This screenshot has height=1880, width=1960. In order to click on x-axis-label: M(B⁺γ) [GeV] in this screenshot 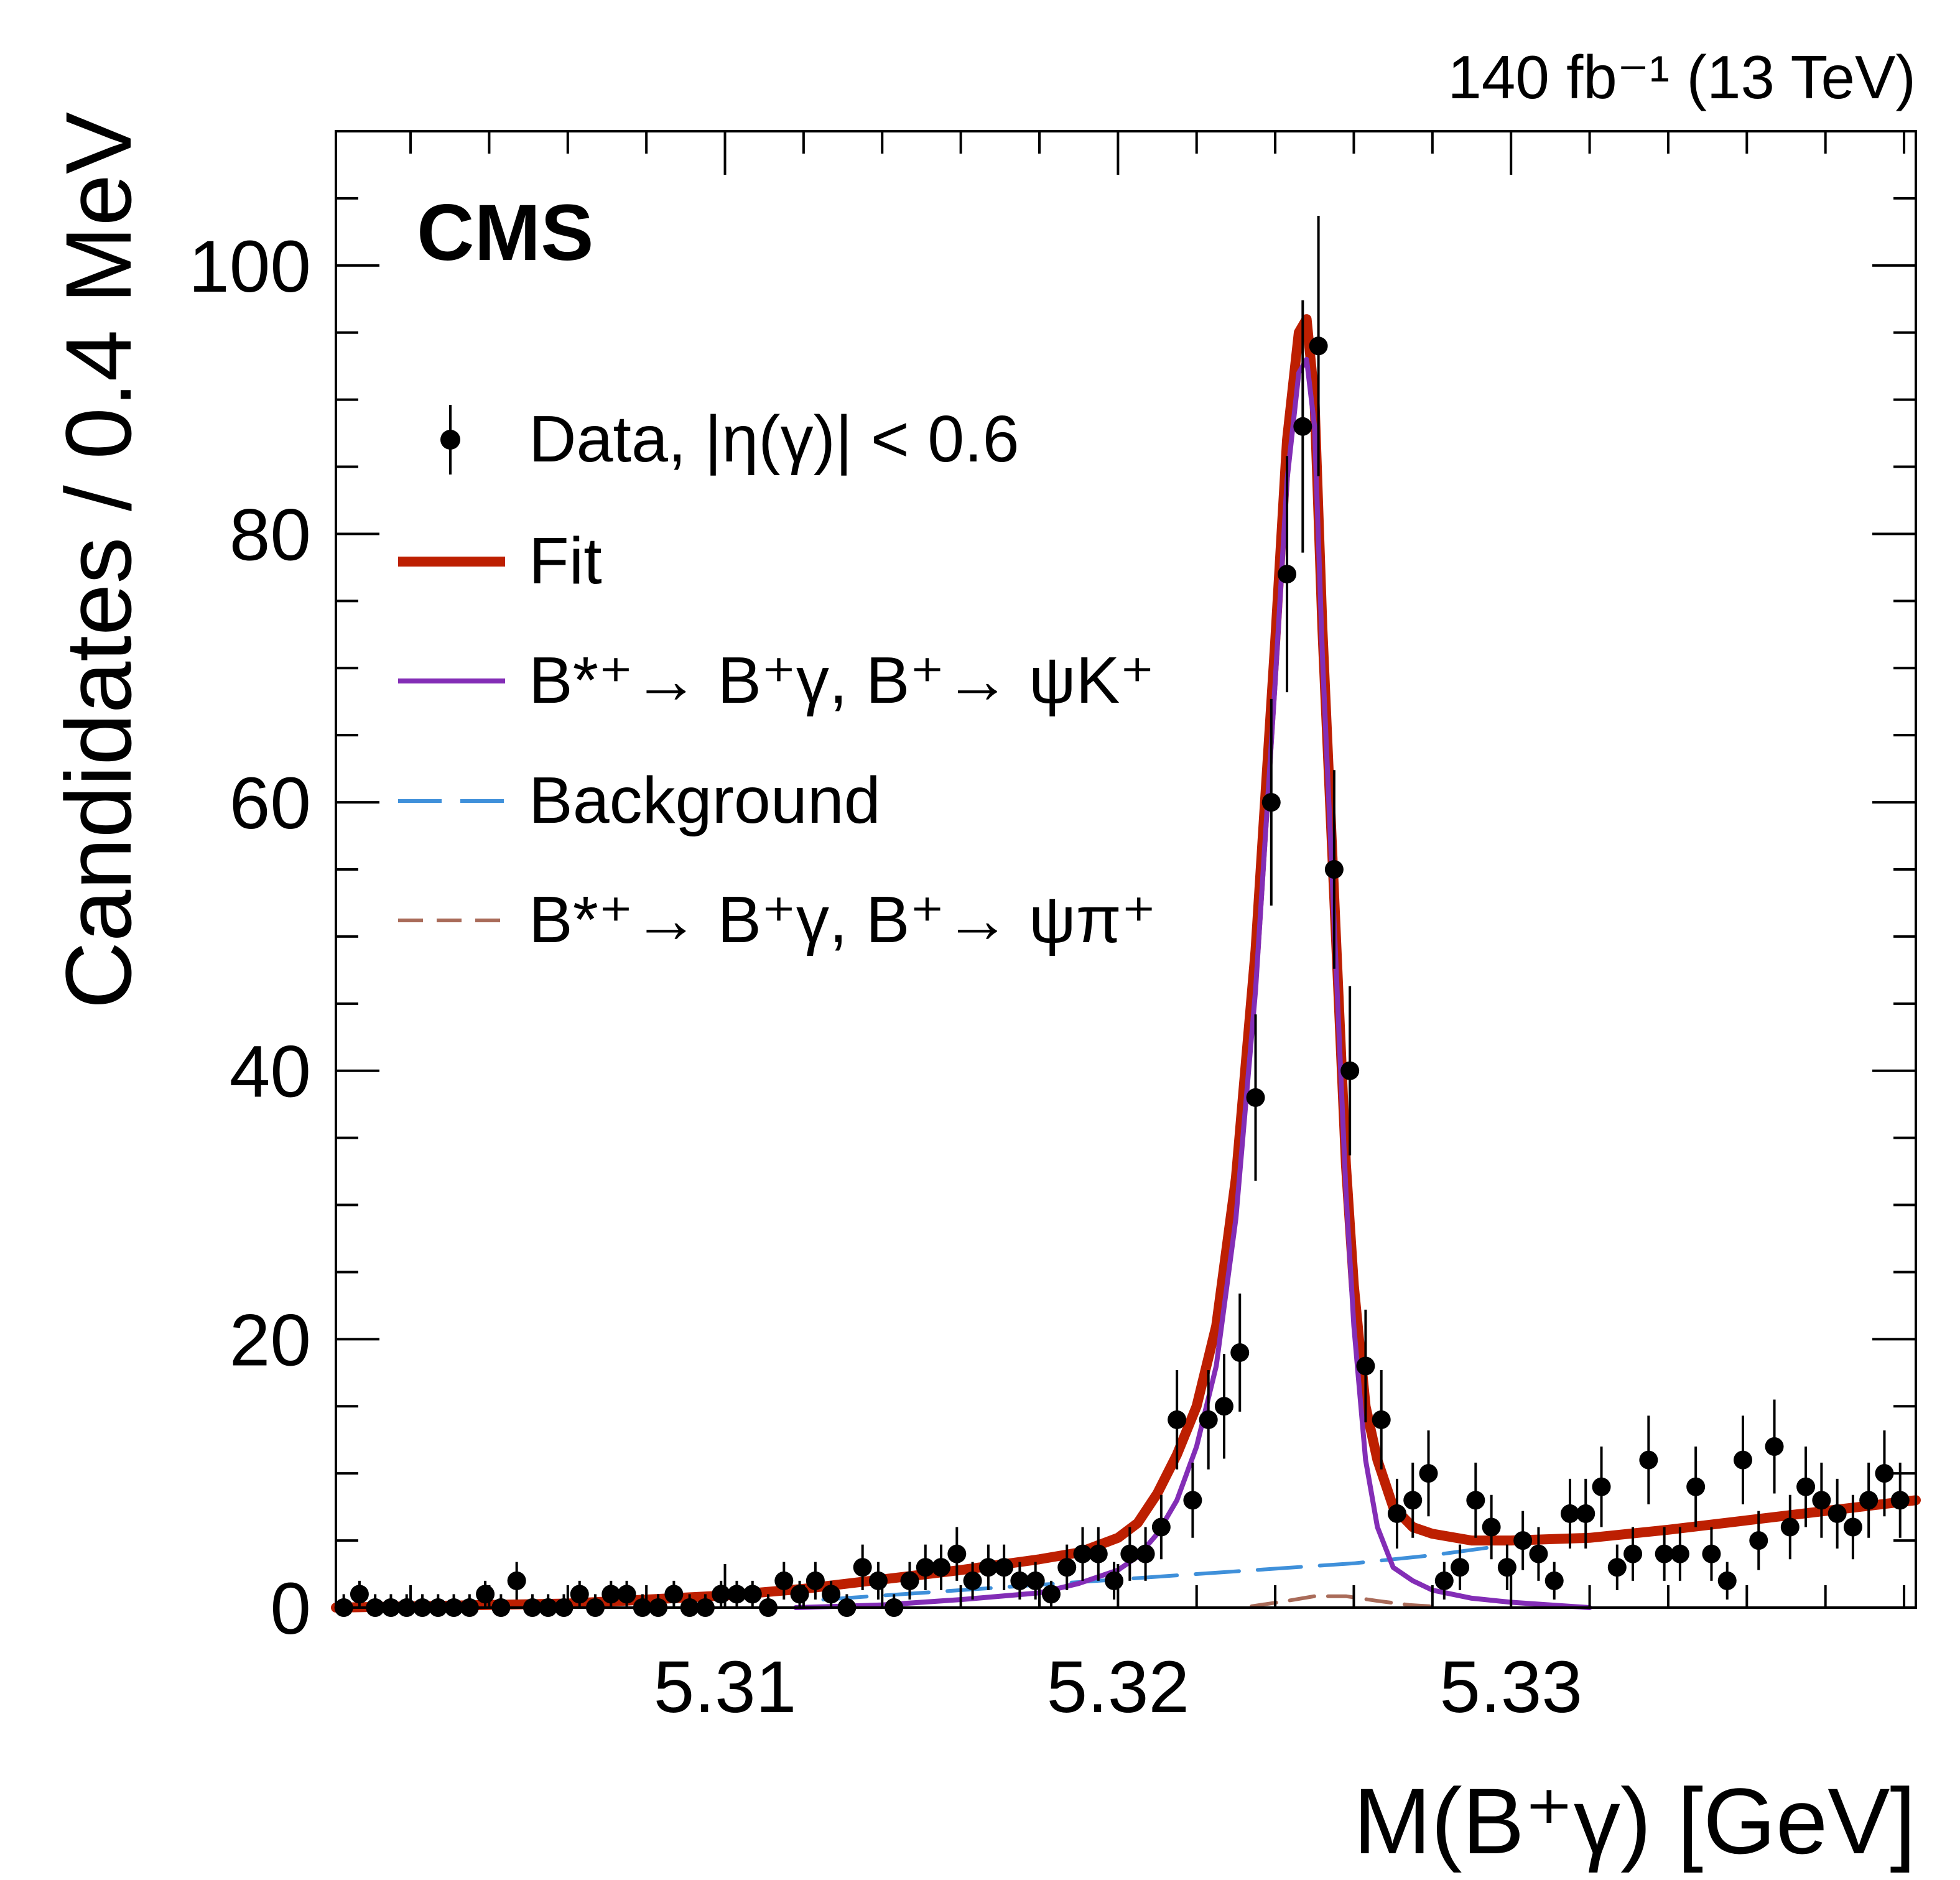, I will do `click(1635, 1821)`.